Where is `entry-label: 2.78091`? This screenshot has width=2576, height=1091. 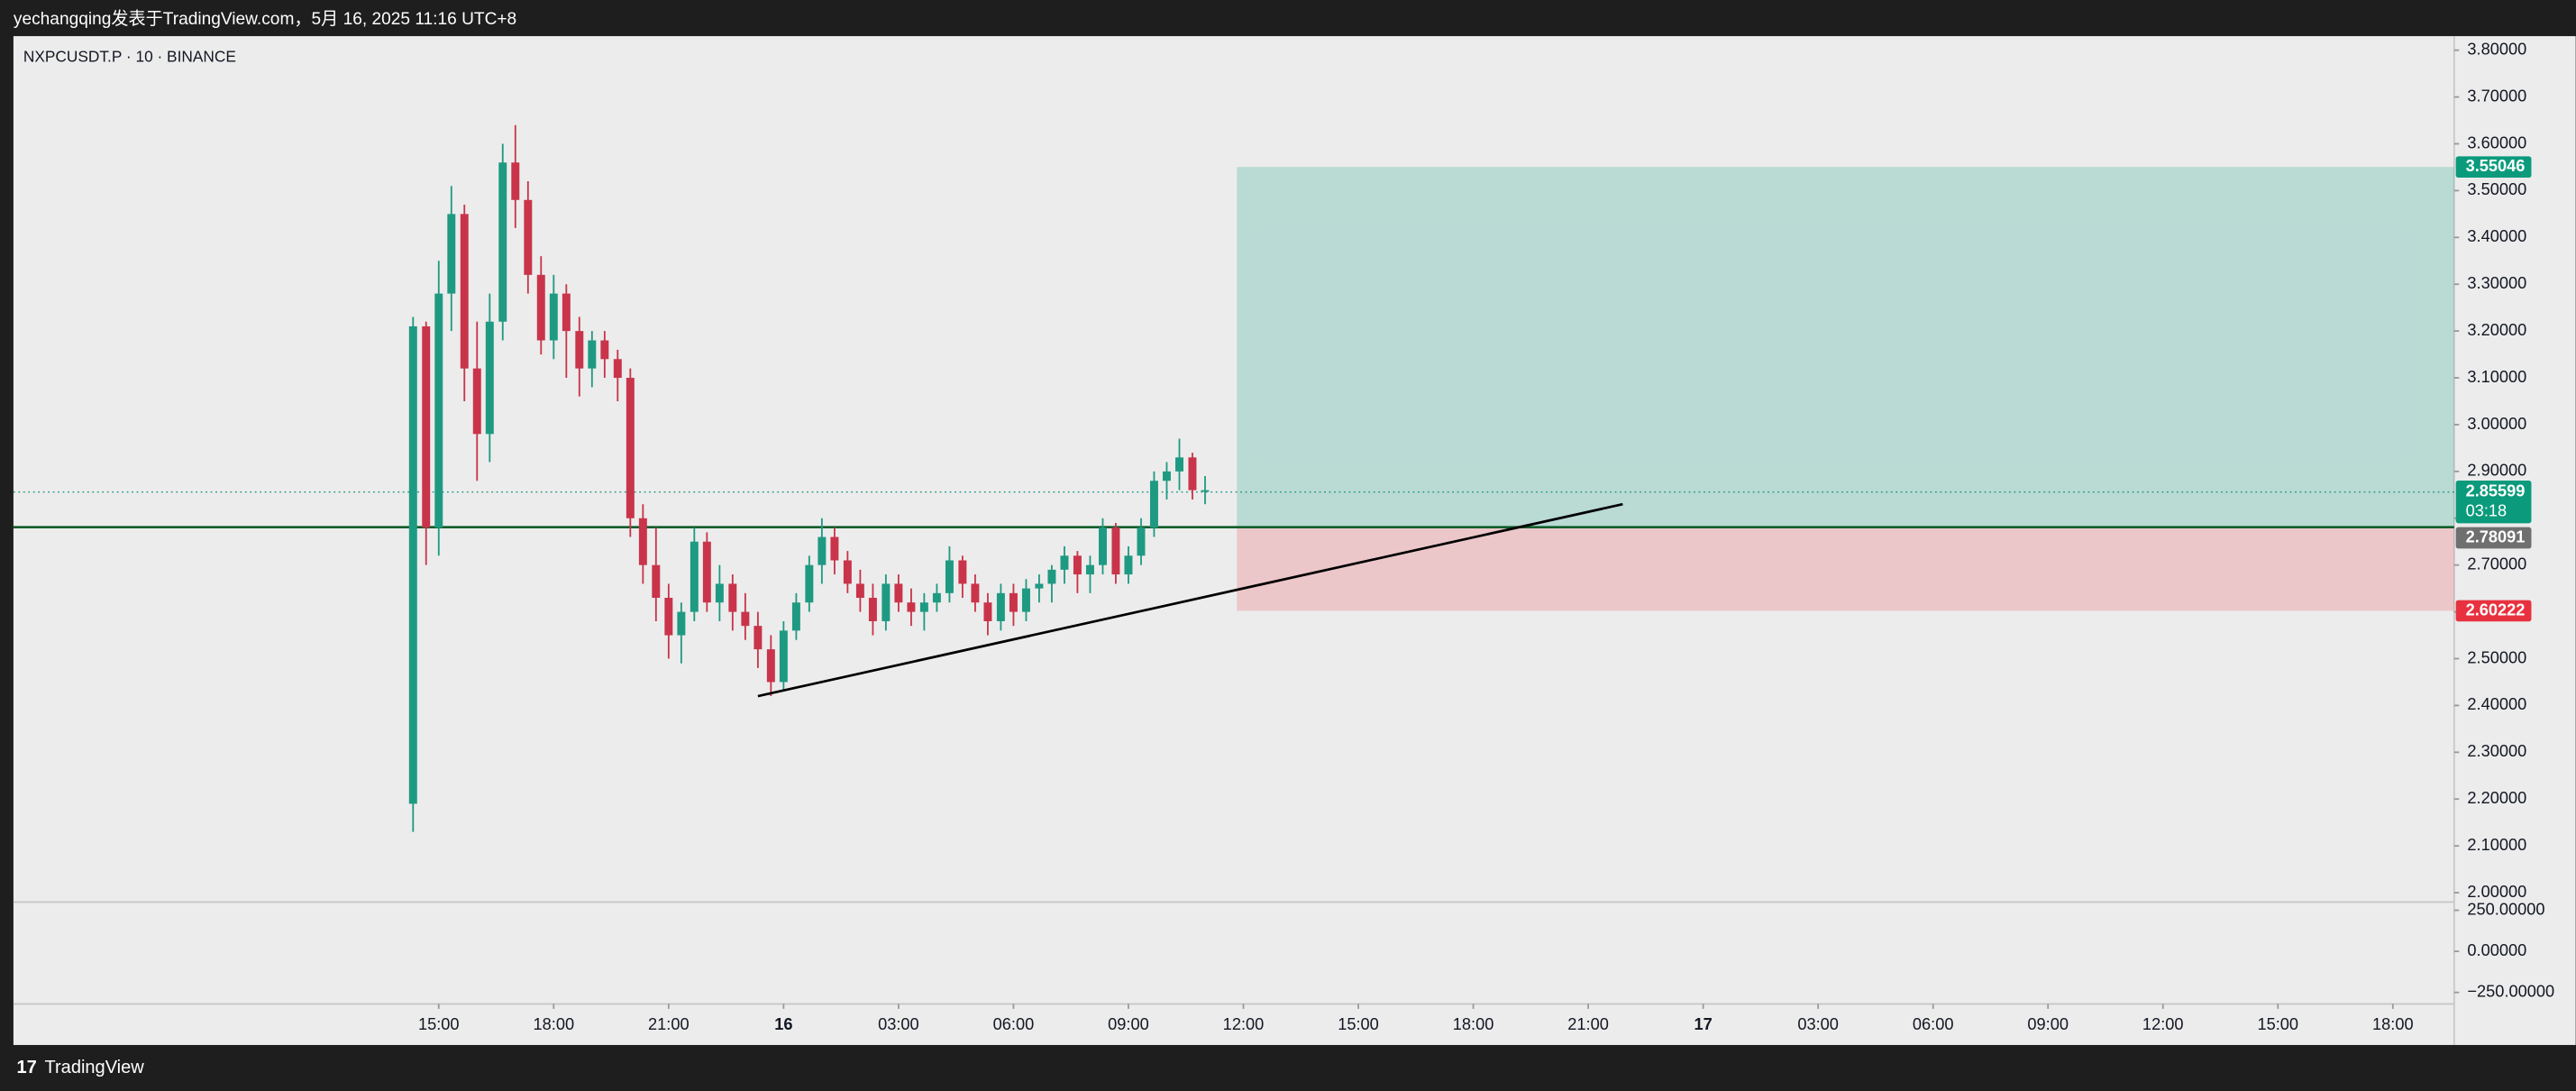
entry-label: 2.78091 is located at coordinates (2496, 536).